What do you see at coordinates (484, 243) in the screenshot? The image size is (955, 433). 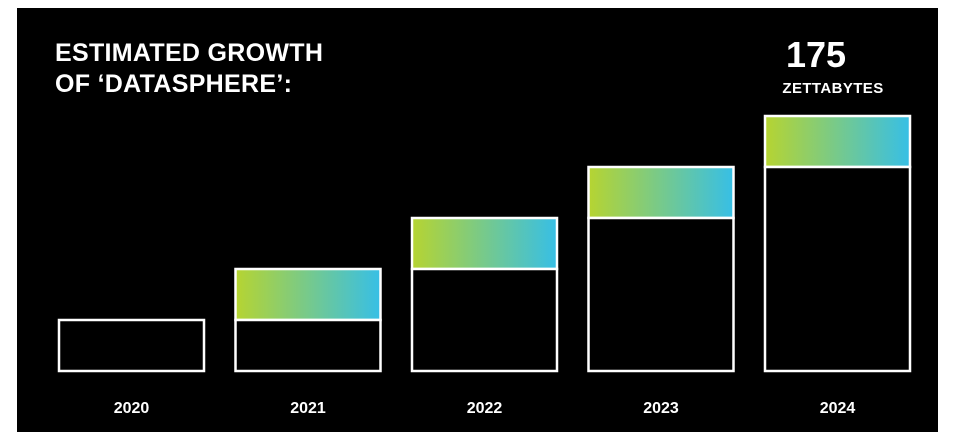 I see `bar-growth-2022` at bounding box center [484, 243].